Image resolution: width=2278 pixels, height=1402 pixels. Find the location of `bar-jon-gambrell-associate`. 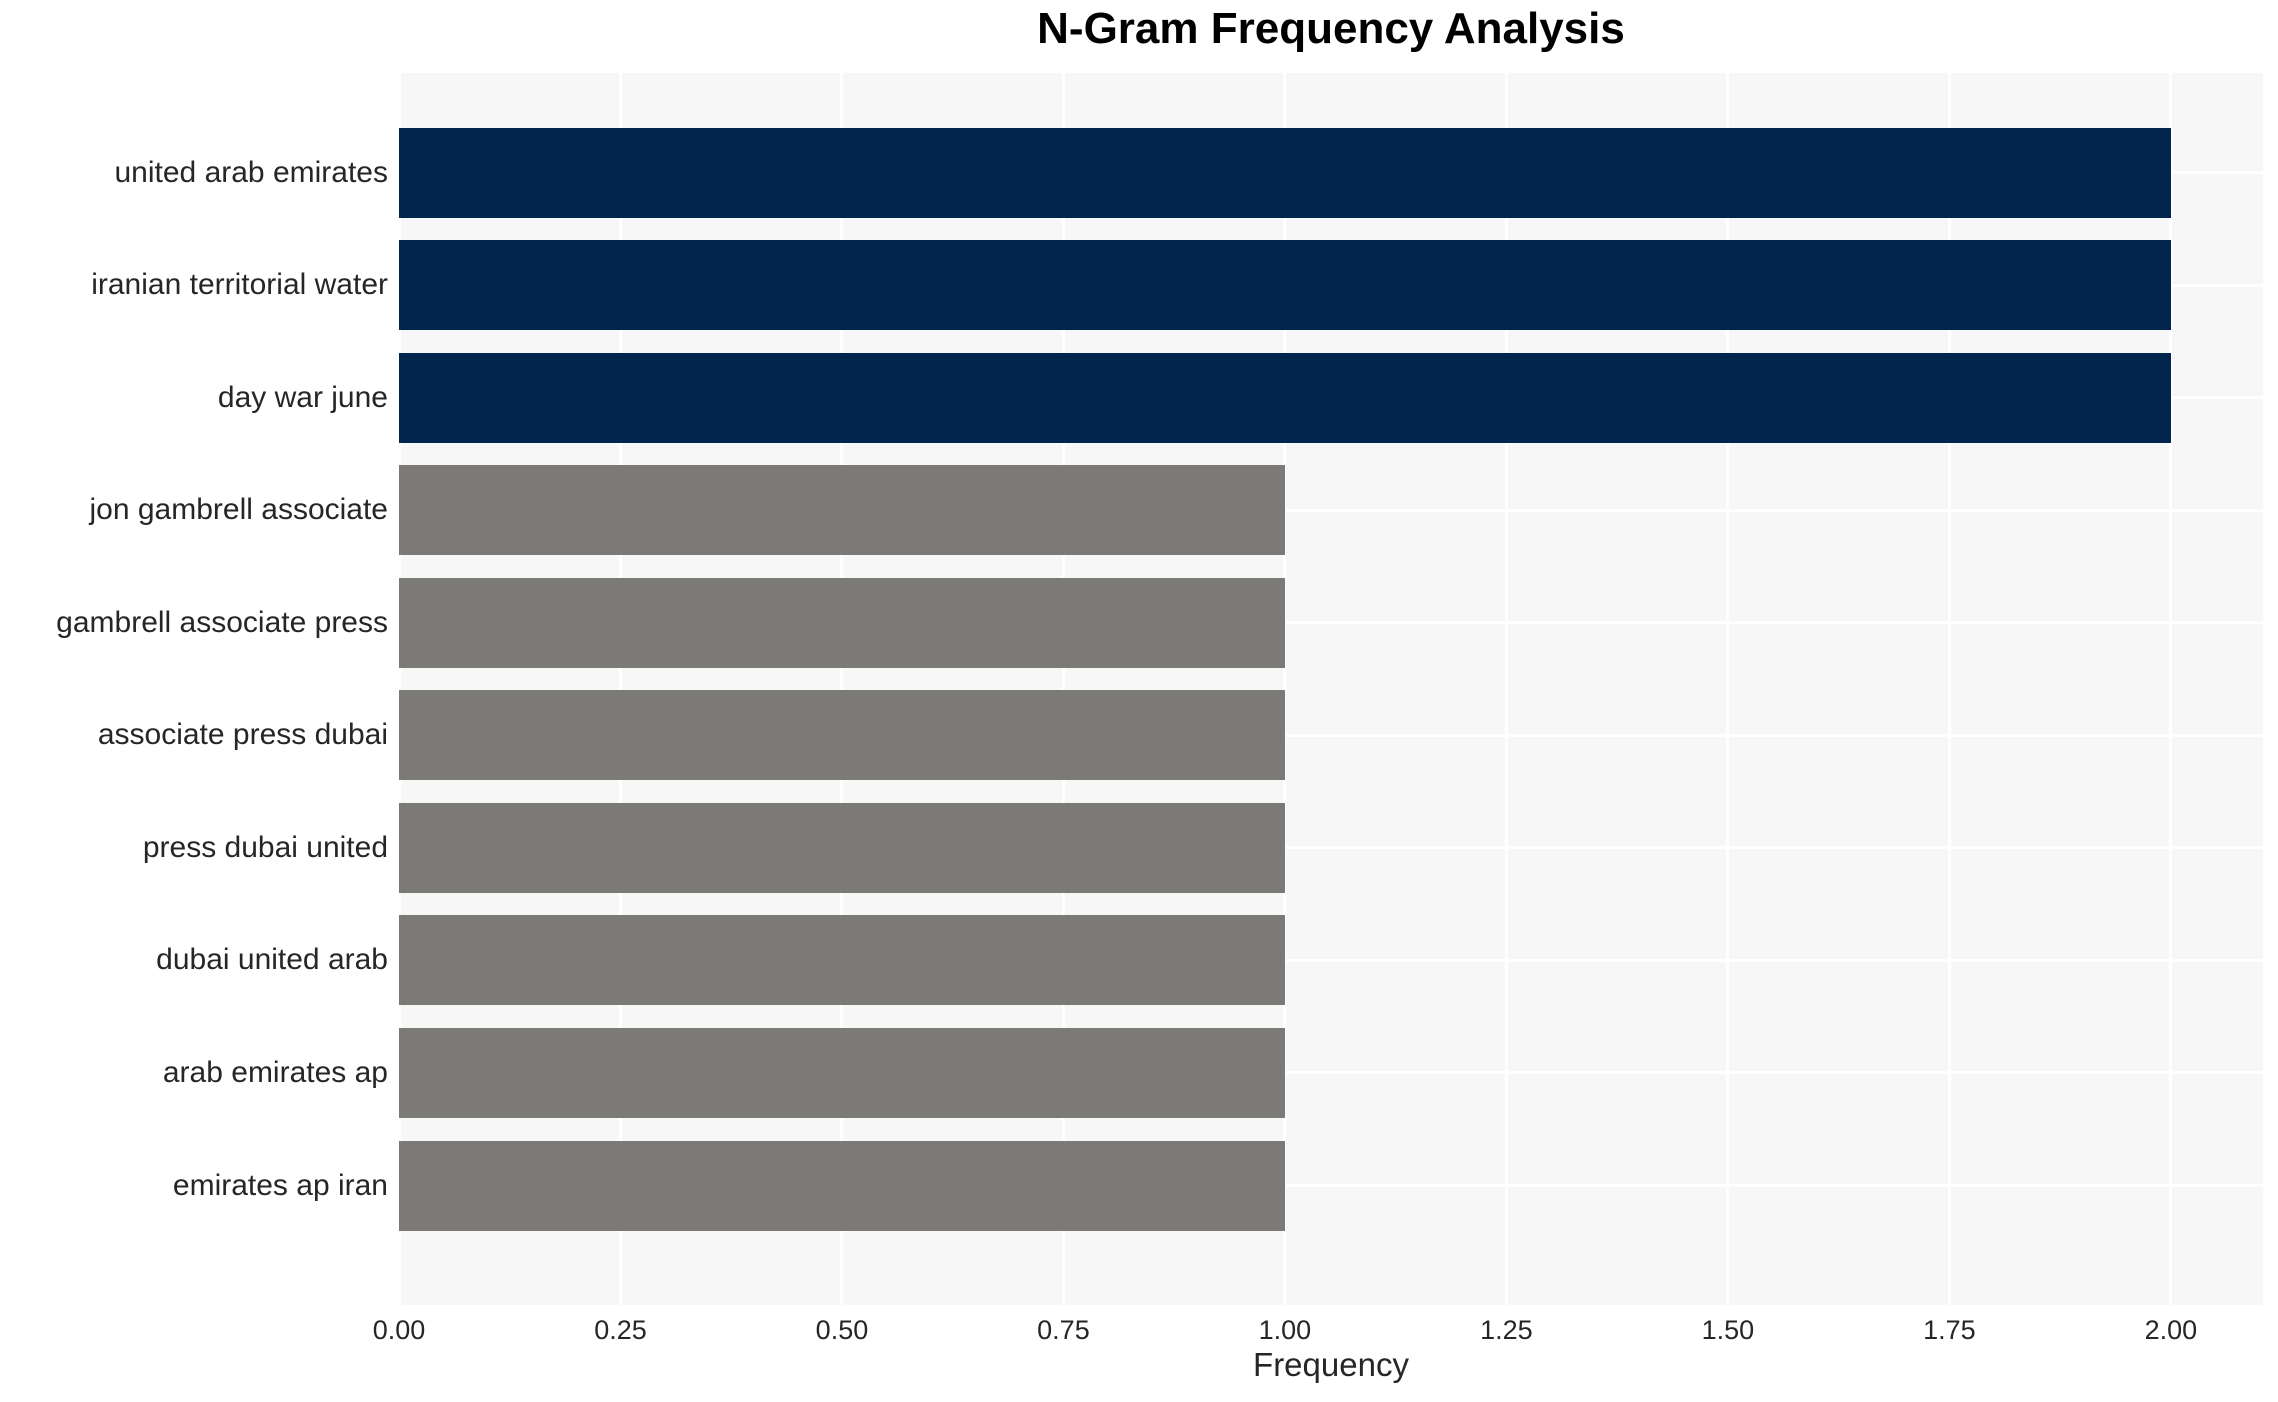

bar-jon-gambrell-associate is located at coordinates (842, 510).